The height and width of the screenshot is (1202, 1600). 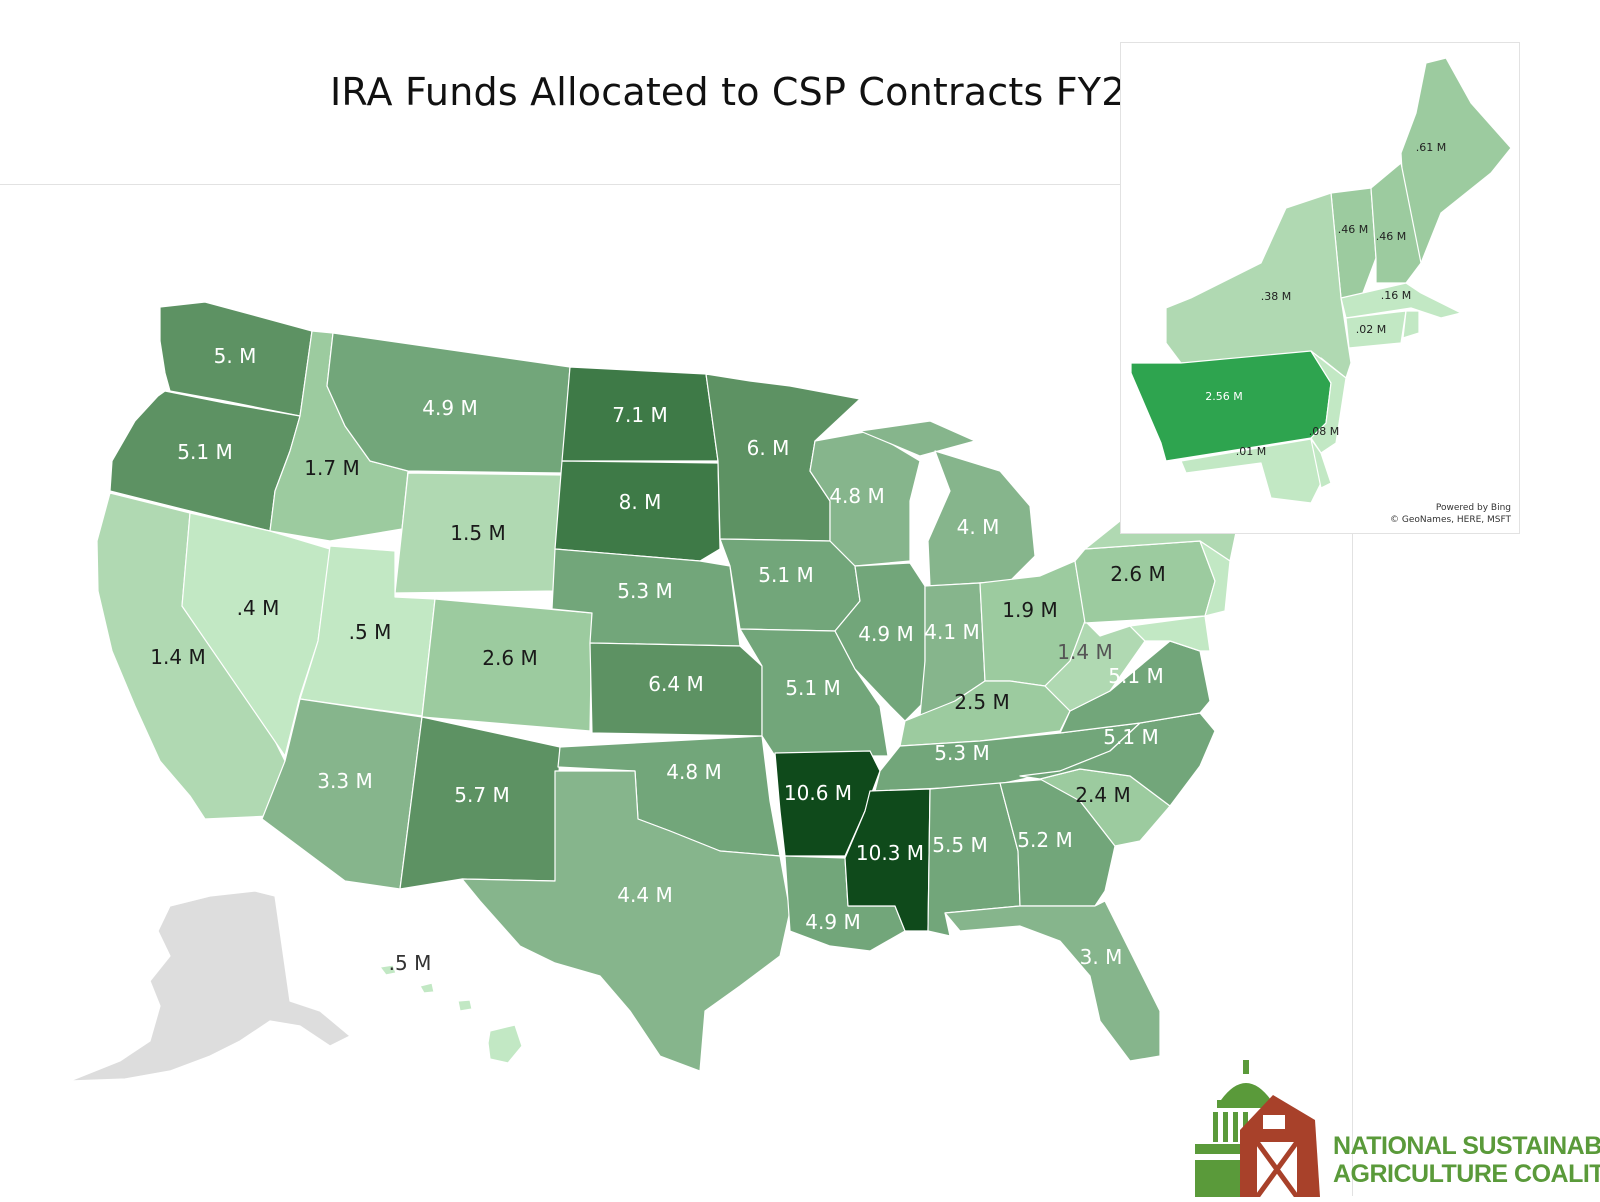 I want to click on logo-text-line1: NATIONAL SUSTAINABLE, so click(x=1466, y=1146).